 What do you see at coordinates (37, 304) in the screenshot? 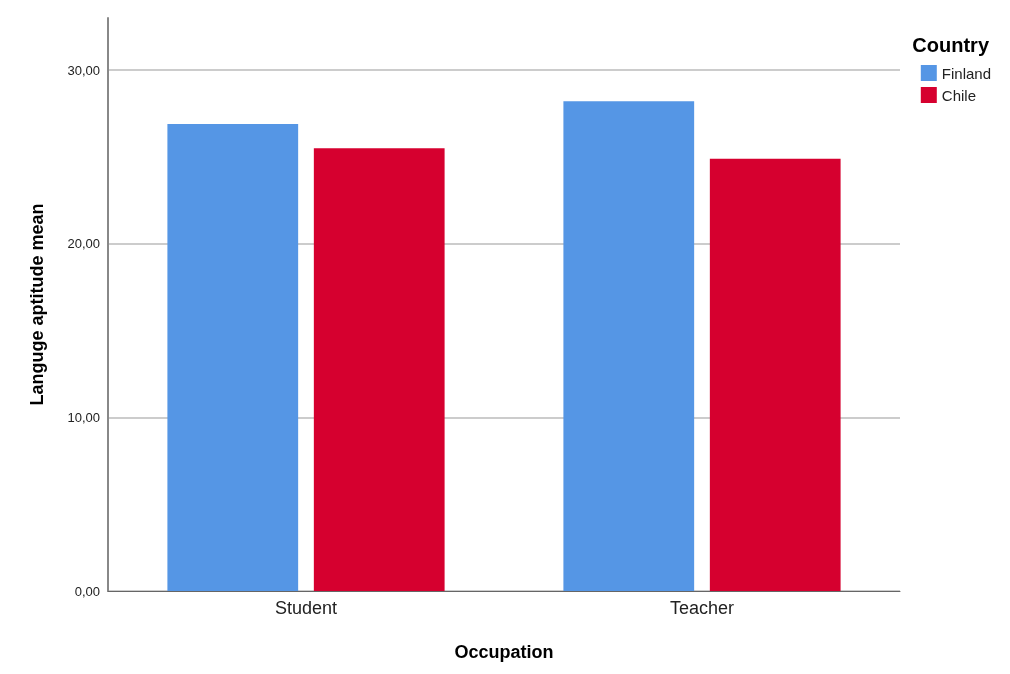
I see `y-axis-title: Languge aptitude mean` at bounding box center [37, 304].